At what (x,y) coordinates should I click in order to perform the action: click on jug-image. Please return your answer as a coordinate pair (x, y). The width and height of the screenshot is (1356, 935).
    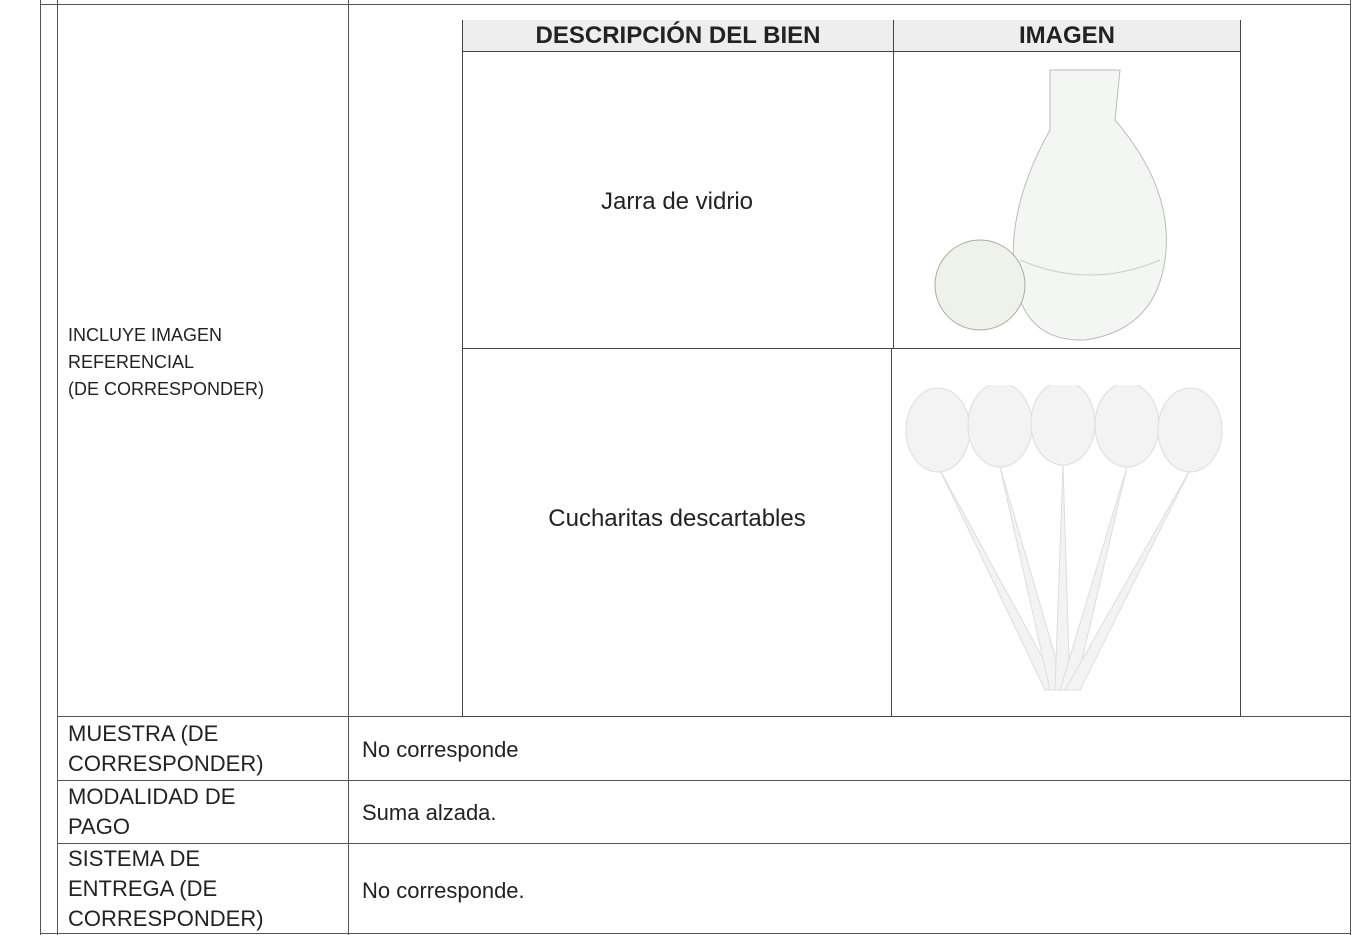
    Looking at the image, I should click on (1050, 205).